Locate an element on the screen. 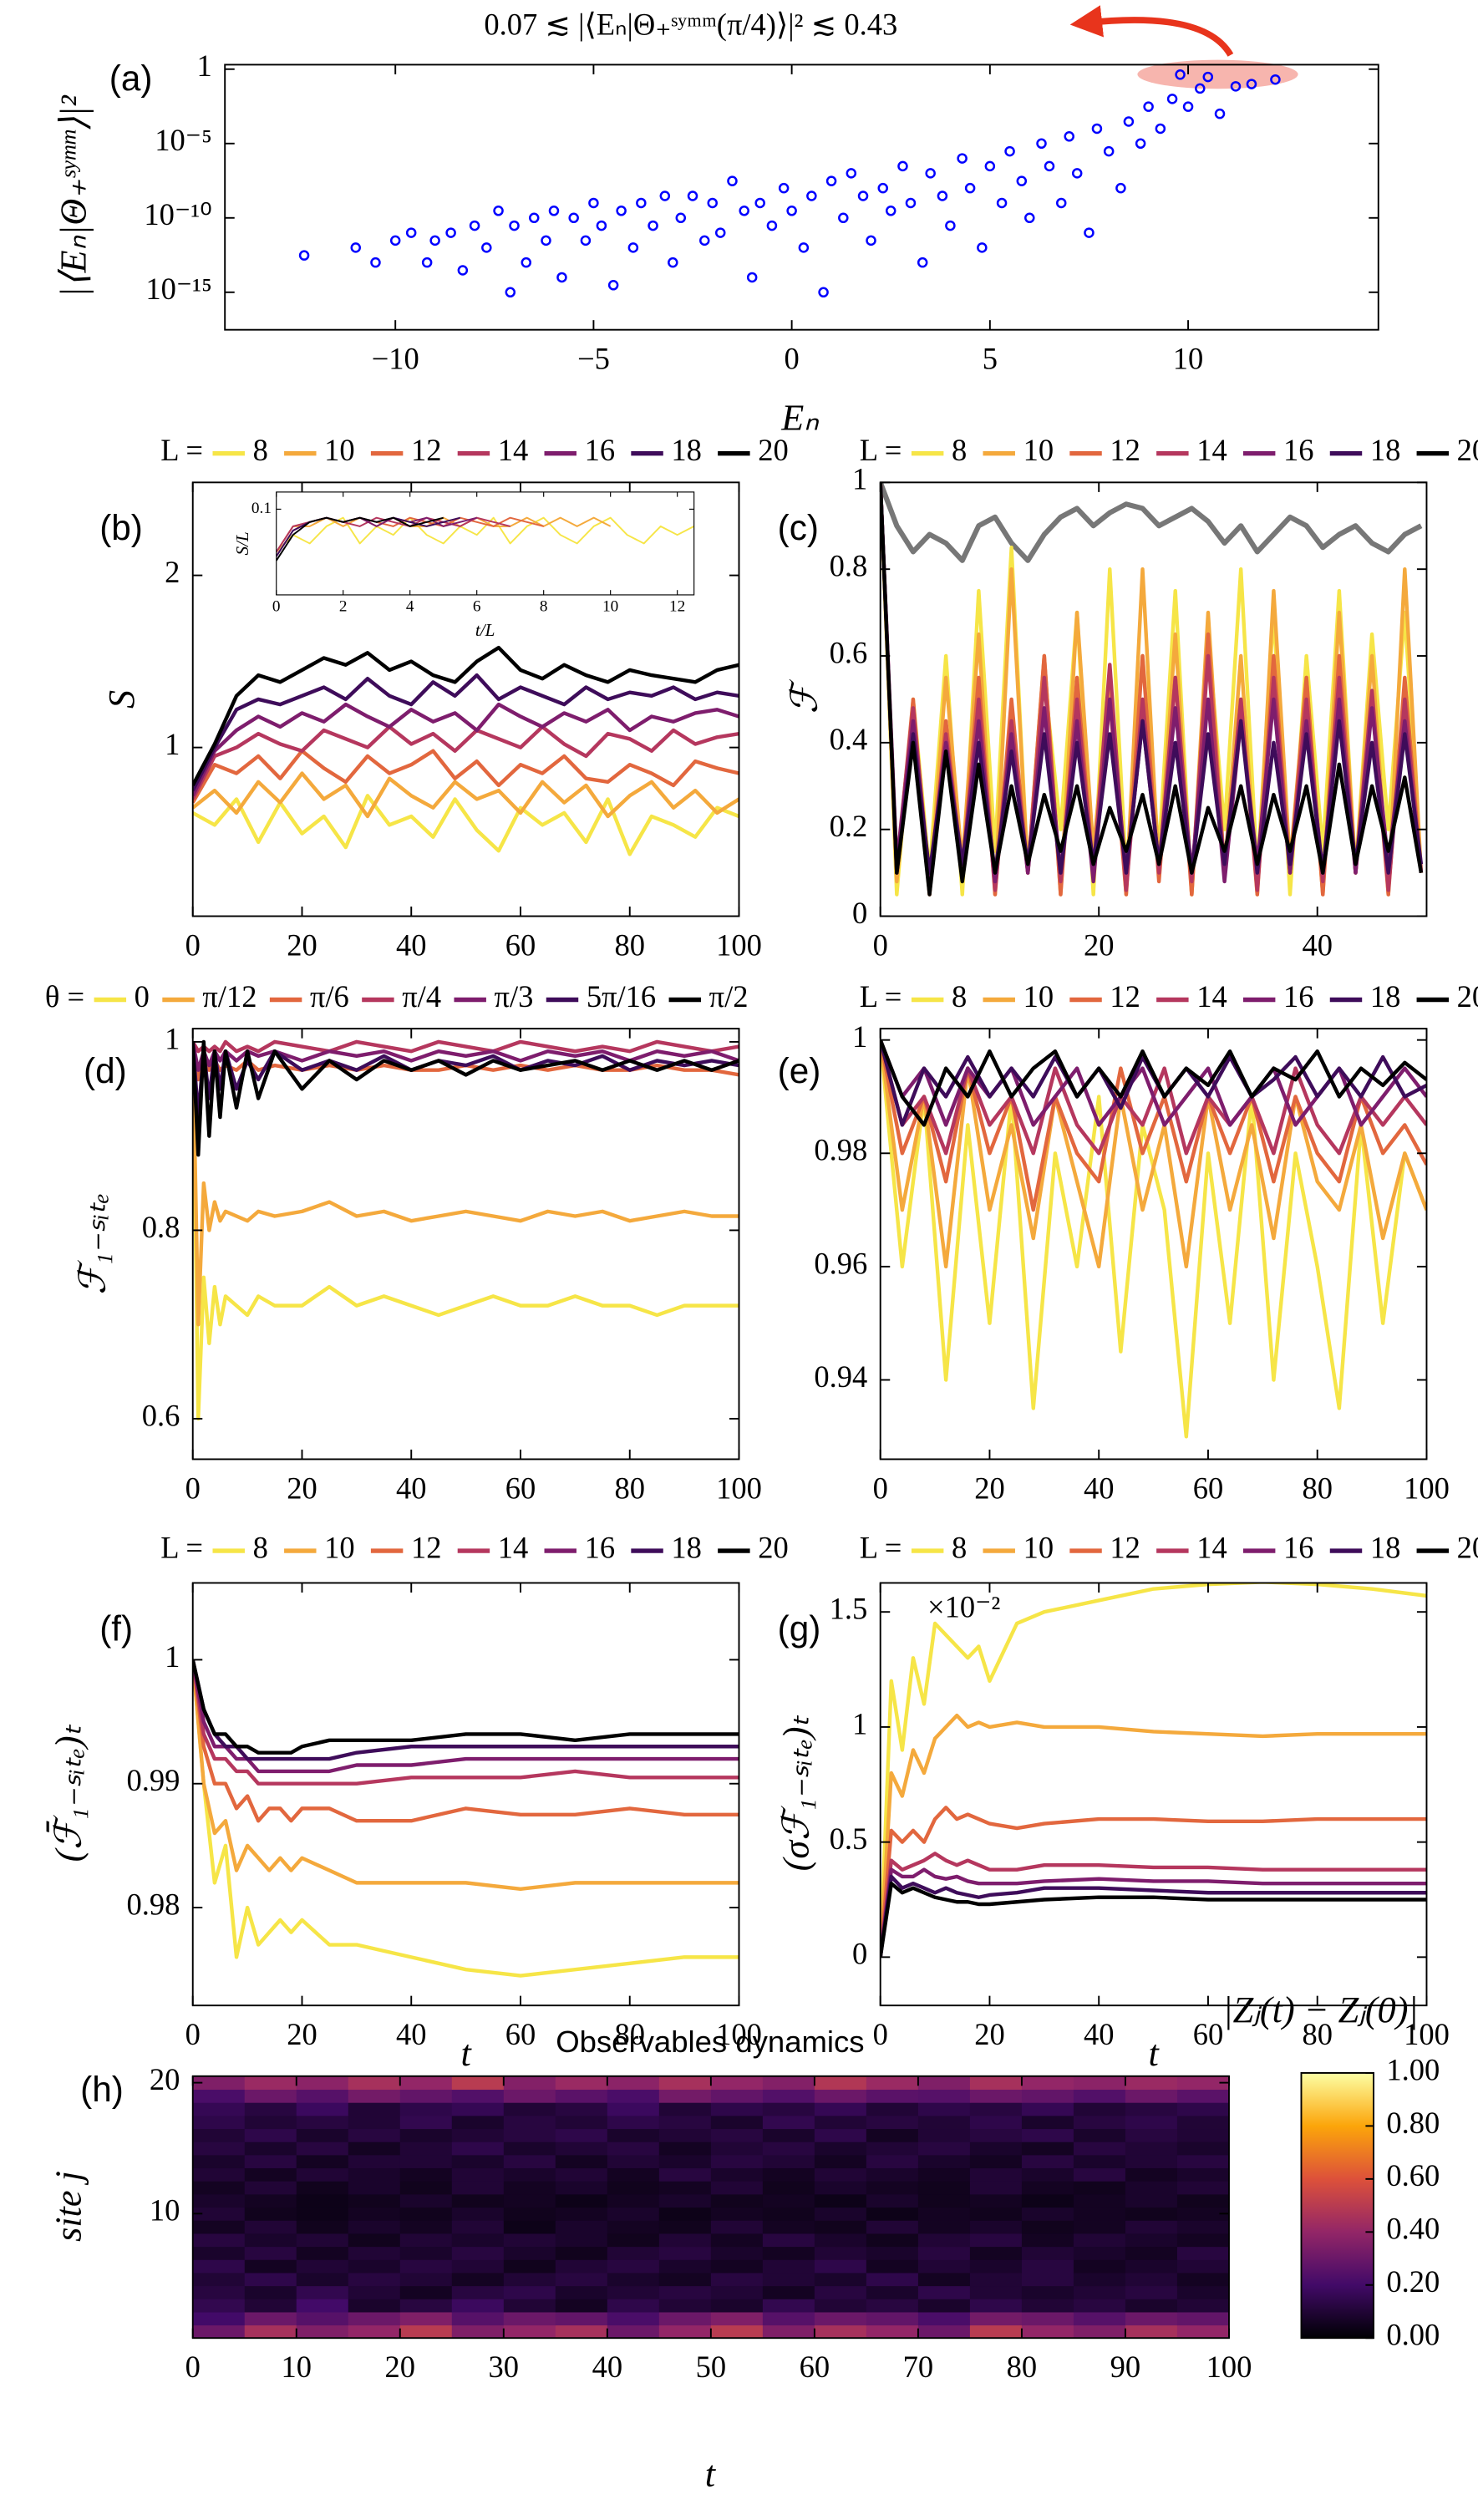 This screenshot has width=1478, height=2520. panel-label: (c) is located at coordinates (799, 527).